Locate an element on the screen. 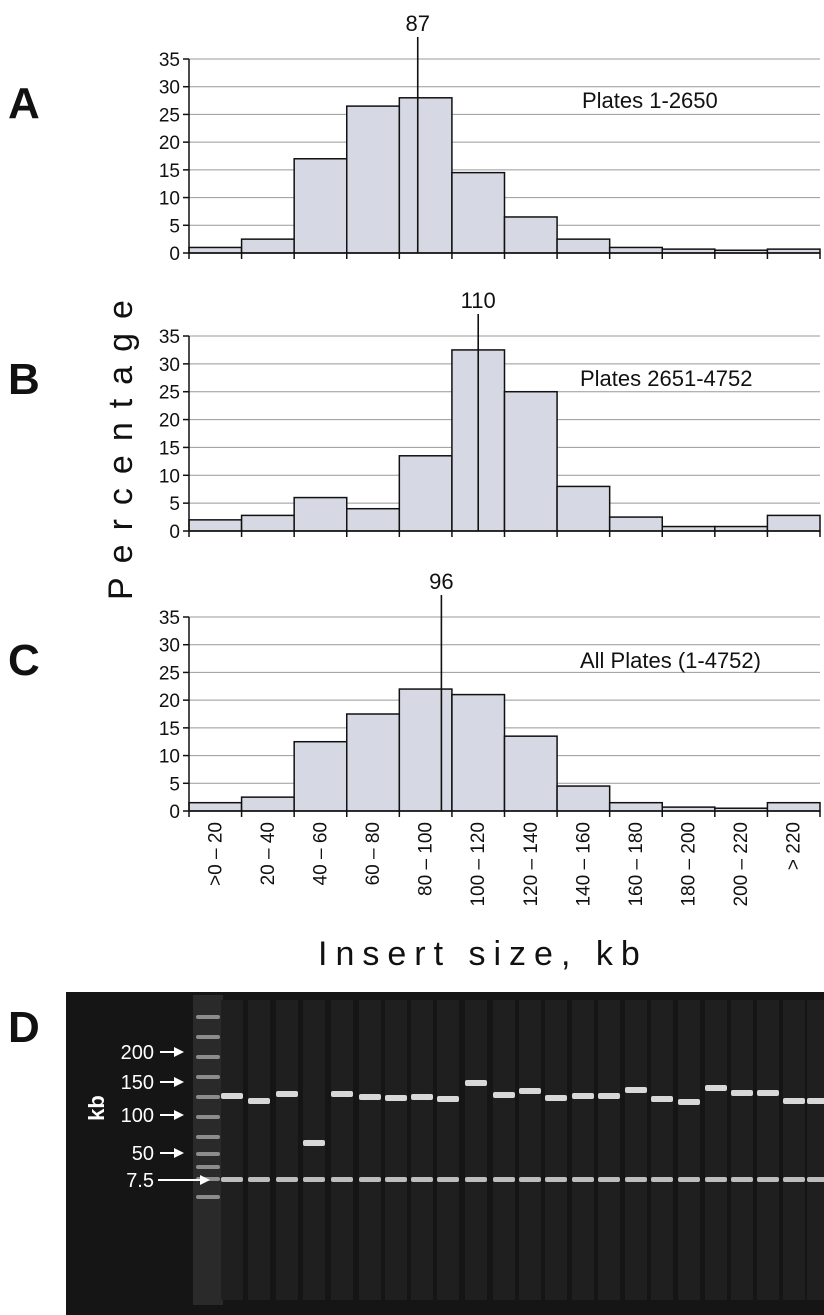 This screenshot has height=1315, width=824. gel-ladder-lane is located at coordinates (208, 1150).